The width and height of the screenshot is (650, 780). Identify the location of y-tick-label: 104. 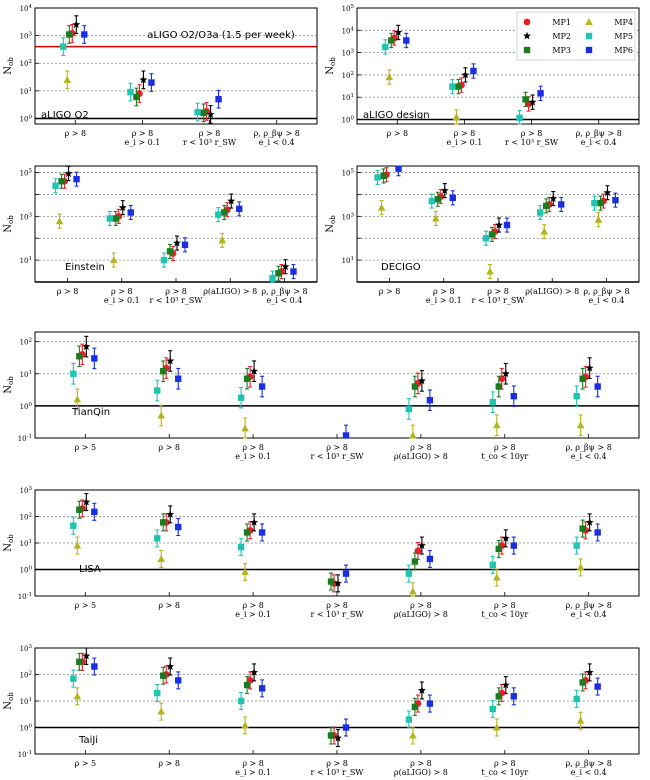
(26, 8).